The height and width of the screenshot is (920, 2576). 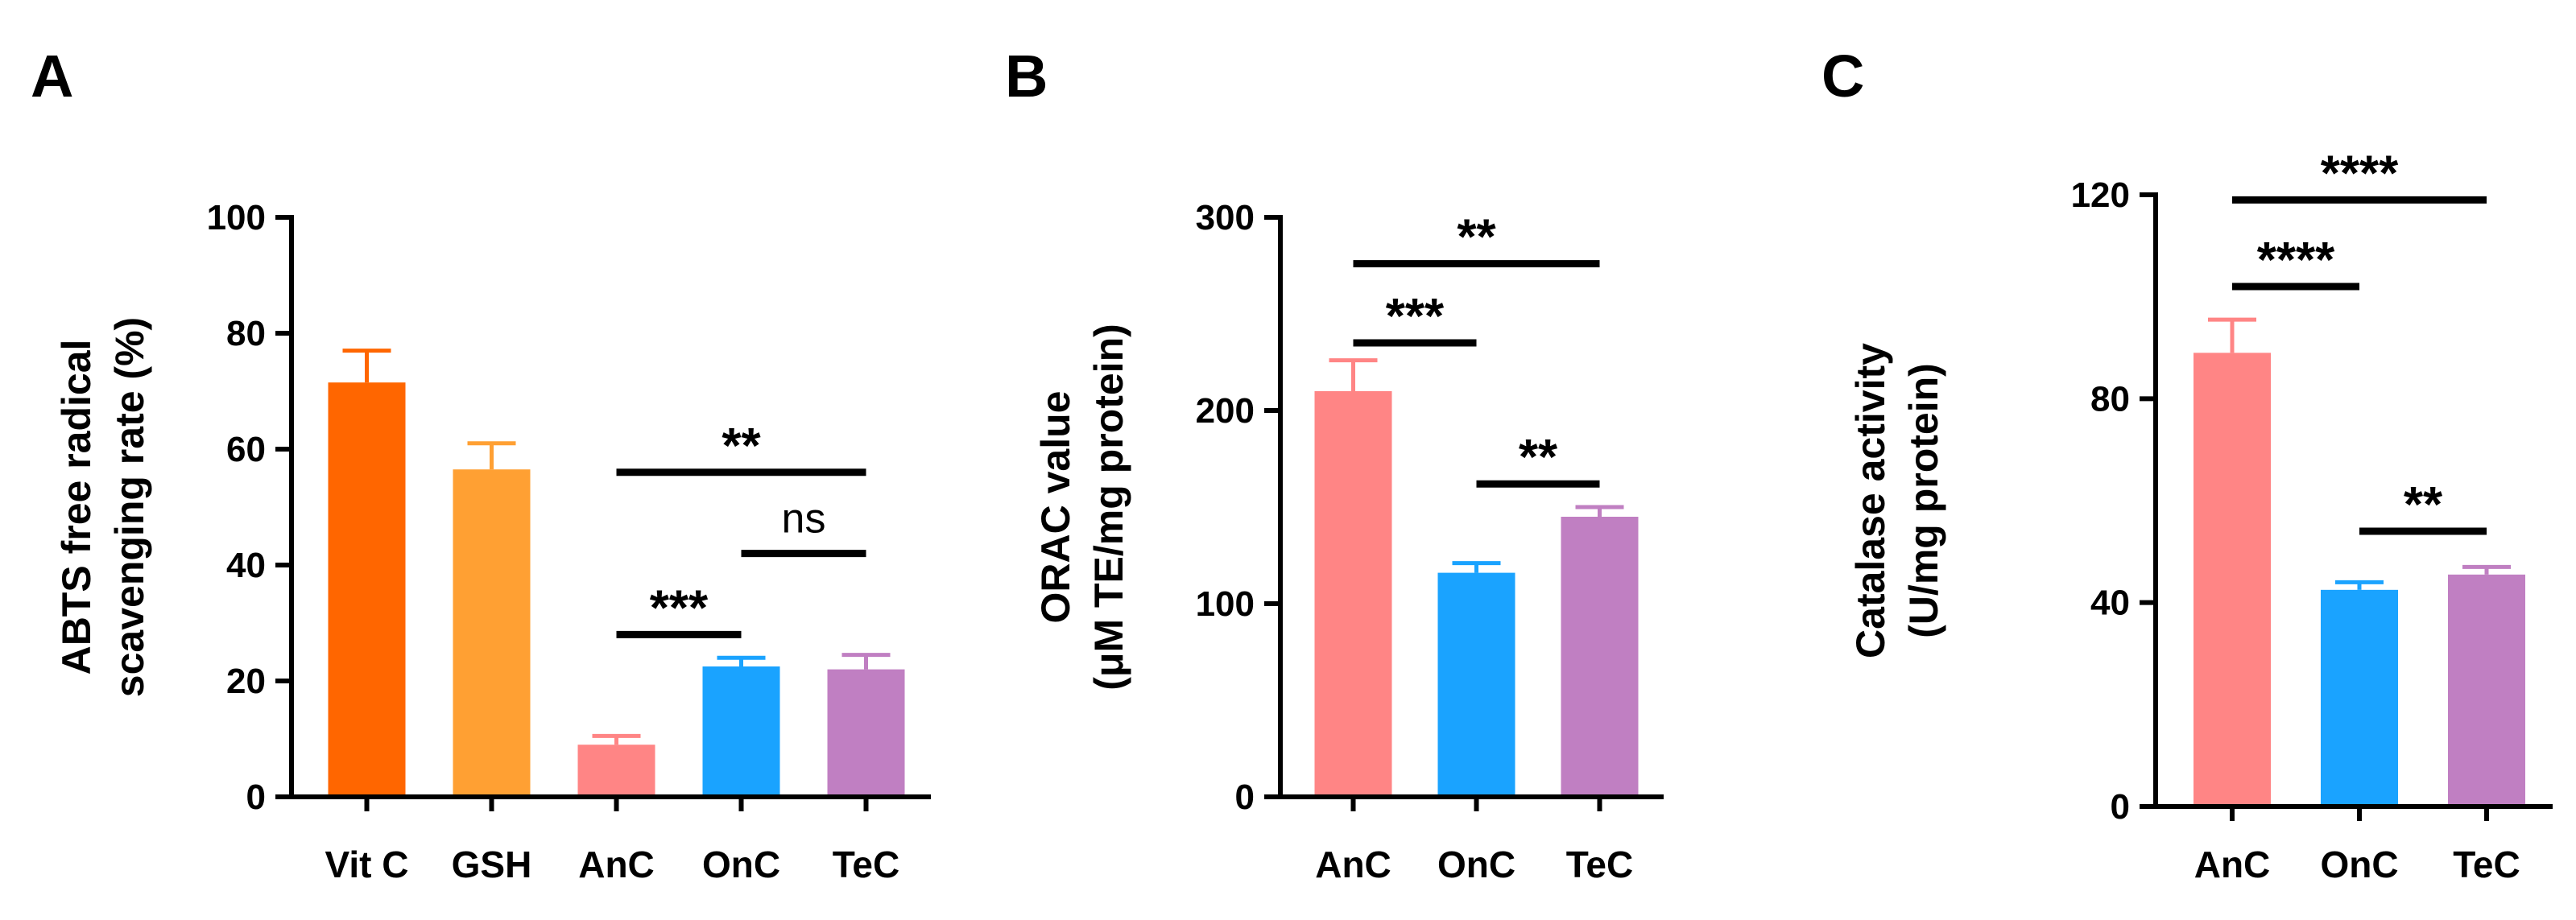 I want to click on panel-label: A, so click(x=52, y=76).